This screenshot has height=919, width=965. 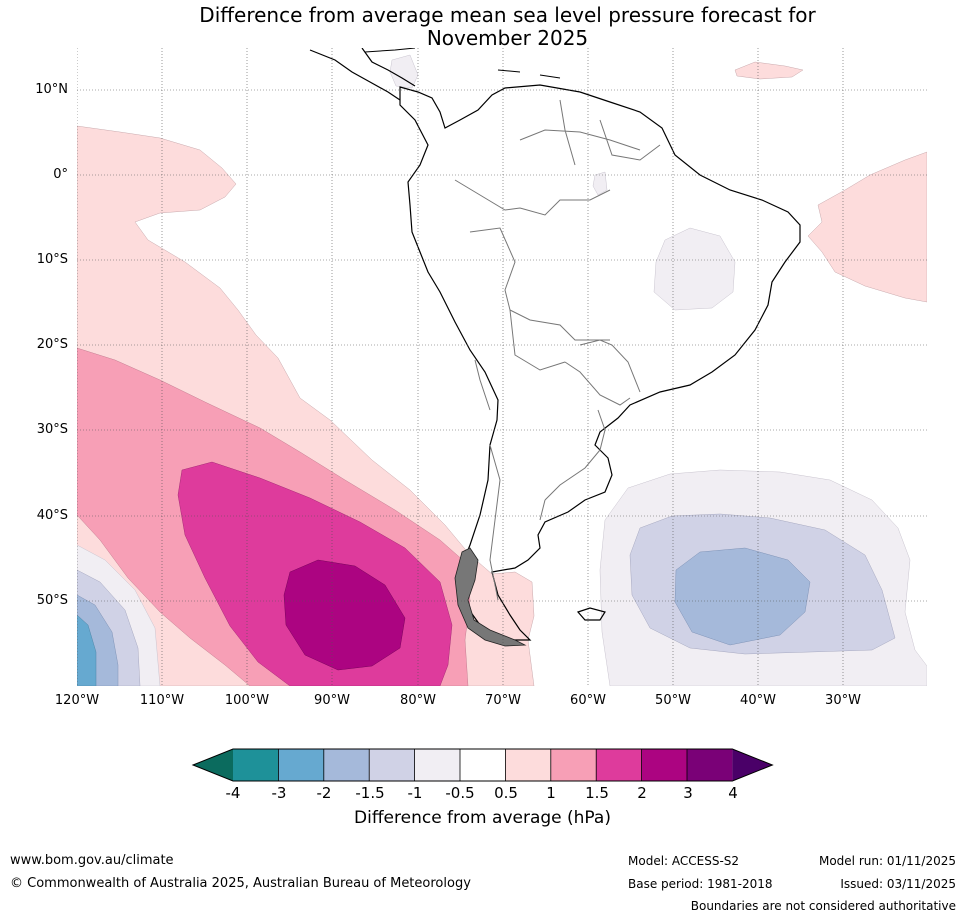 I want to click on issued-date: Issued: 03/11/2025, so click(x=898, y=884).